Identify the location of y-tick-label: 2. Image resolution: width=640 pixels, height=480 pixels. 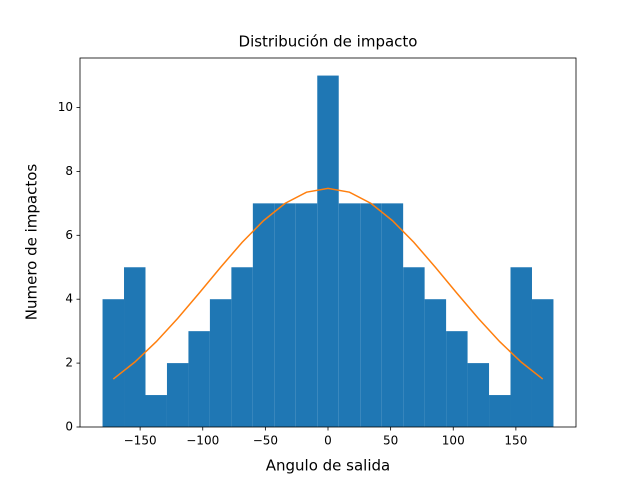
(69, 363).